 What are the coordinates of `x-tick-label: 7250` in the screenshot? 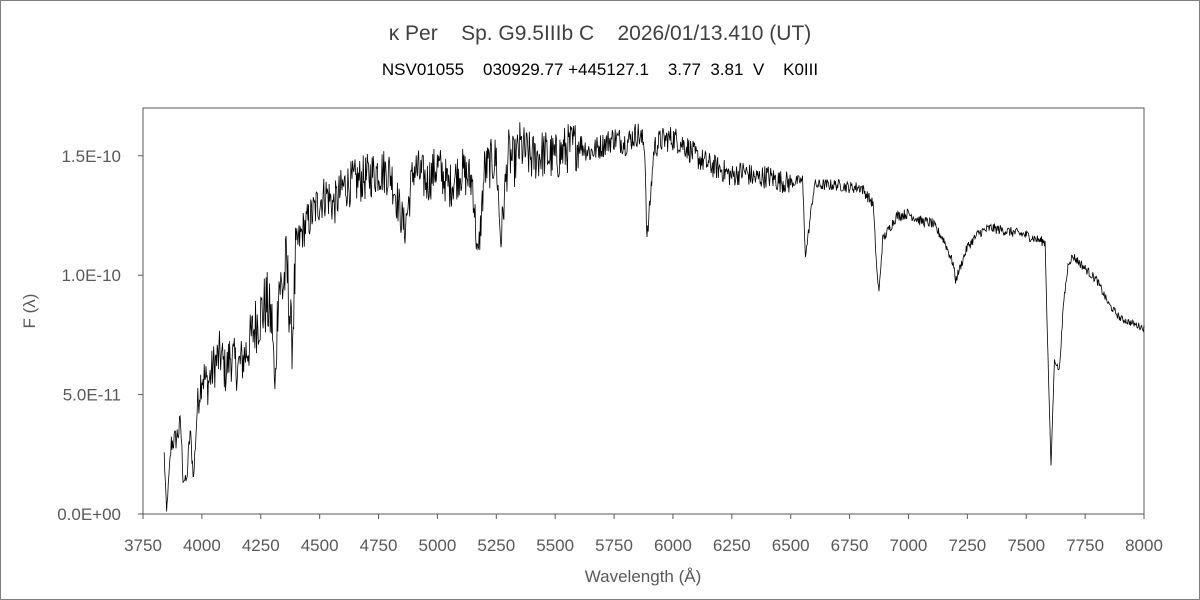 It's located at (967, 545).